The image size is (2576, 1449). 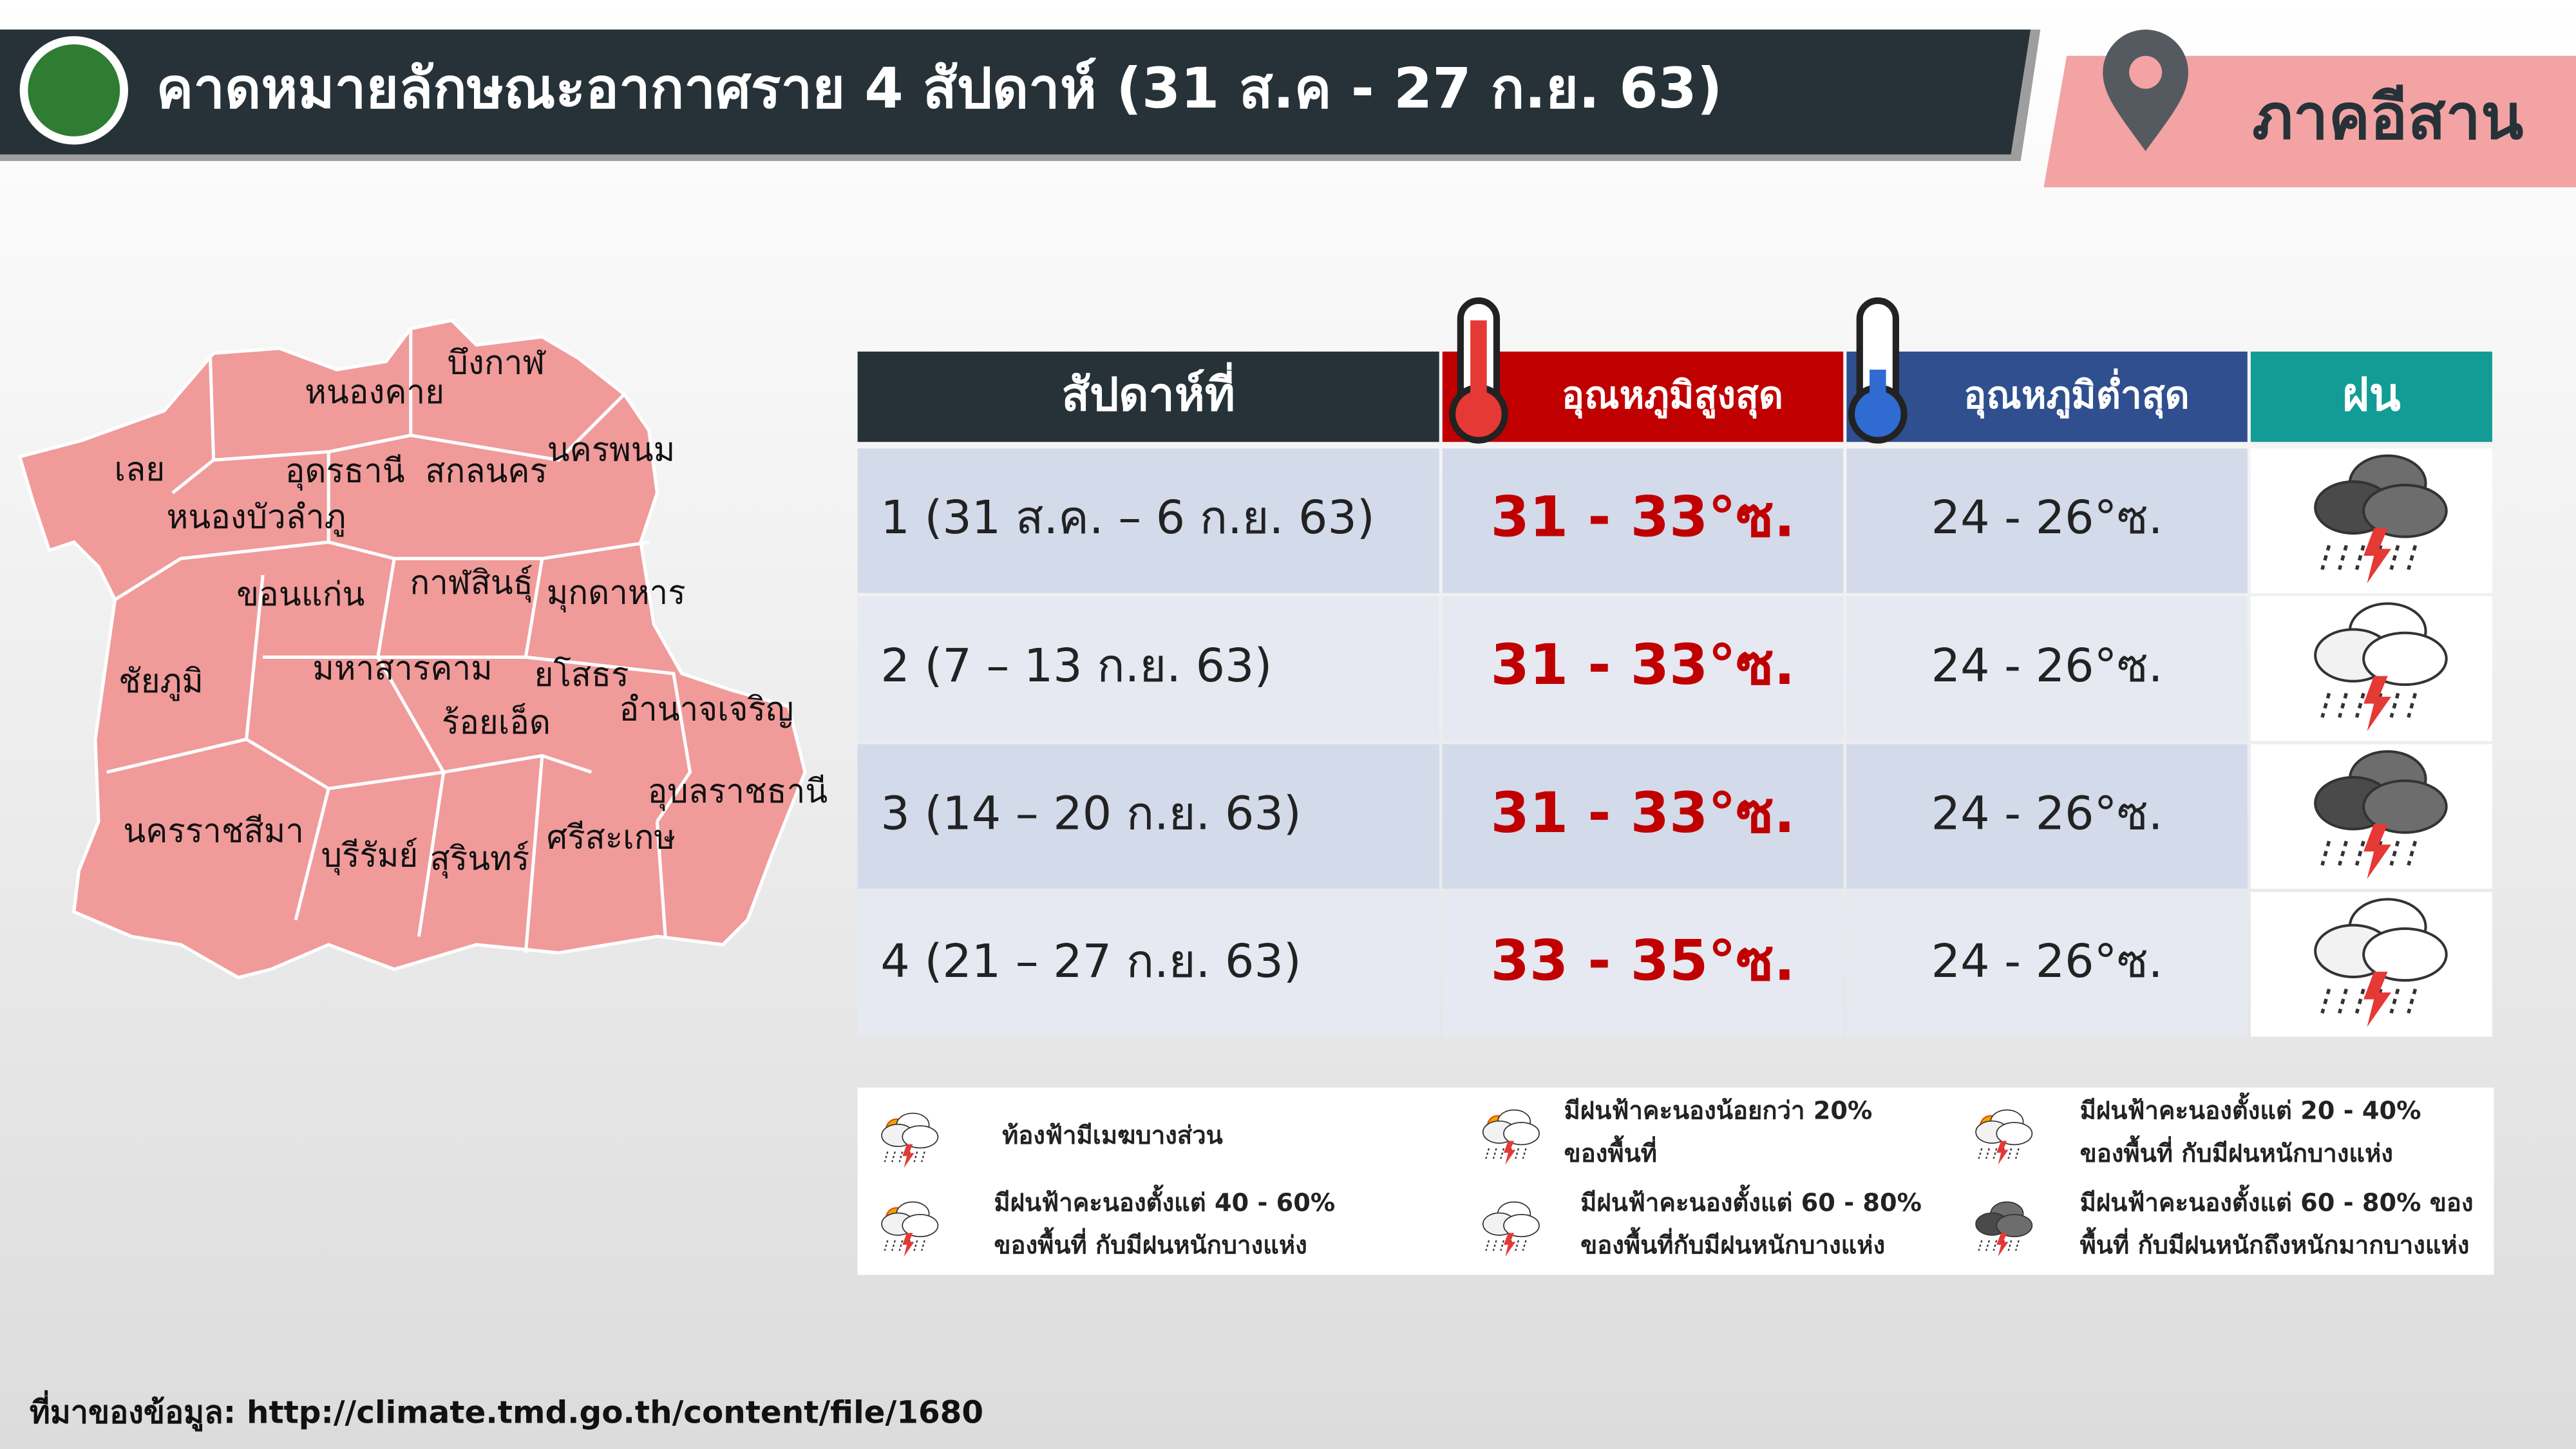 I want to click on province-label: ยโสธร, so click(x=582, y=675).